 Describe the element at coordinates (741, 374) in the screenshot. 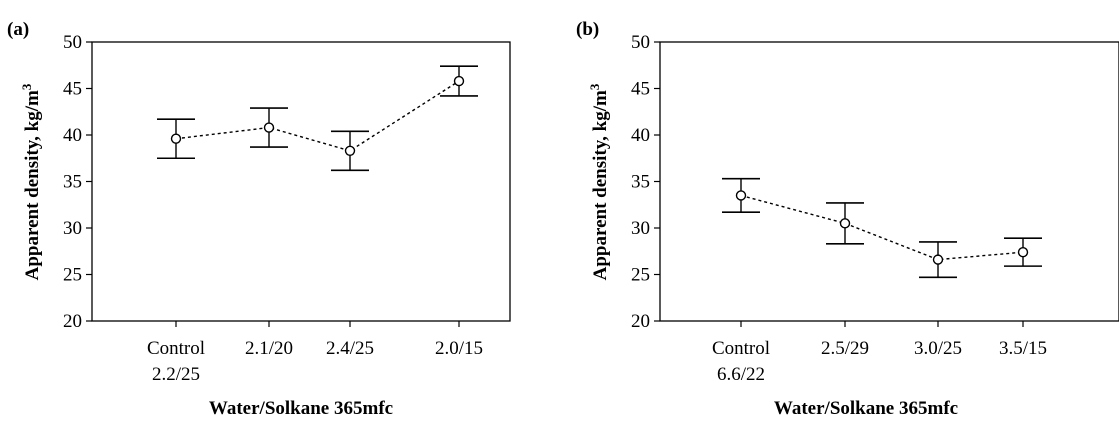

I see `x-tick-label-line: 6.6/22` at that location.